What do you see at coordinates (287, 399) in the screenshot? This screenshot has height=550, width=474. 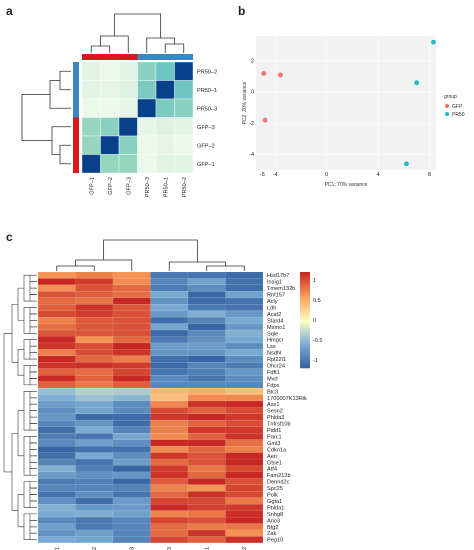 I see `gene-label: 1700007K13Rik` at bounding box center [287, 399].